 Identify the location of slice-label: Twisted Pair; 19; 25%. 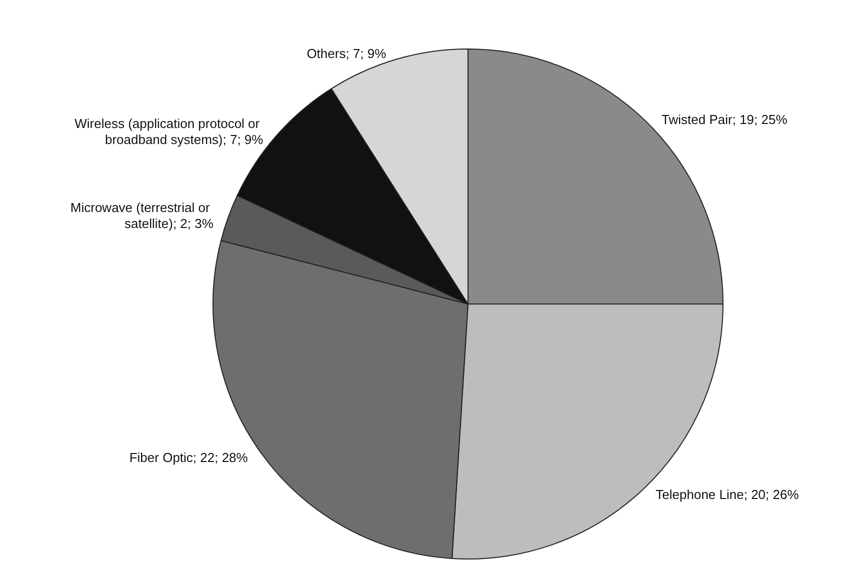
(725, 119).